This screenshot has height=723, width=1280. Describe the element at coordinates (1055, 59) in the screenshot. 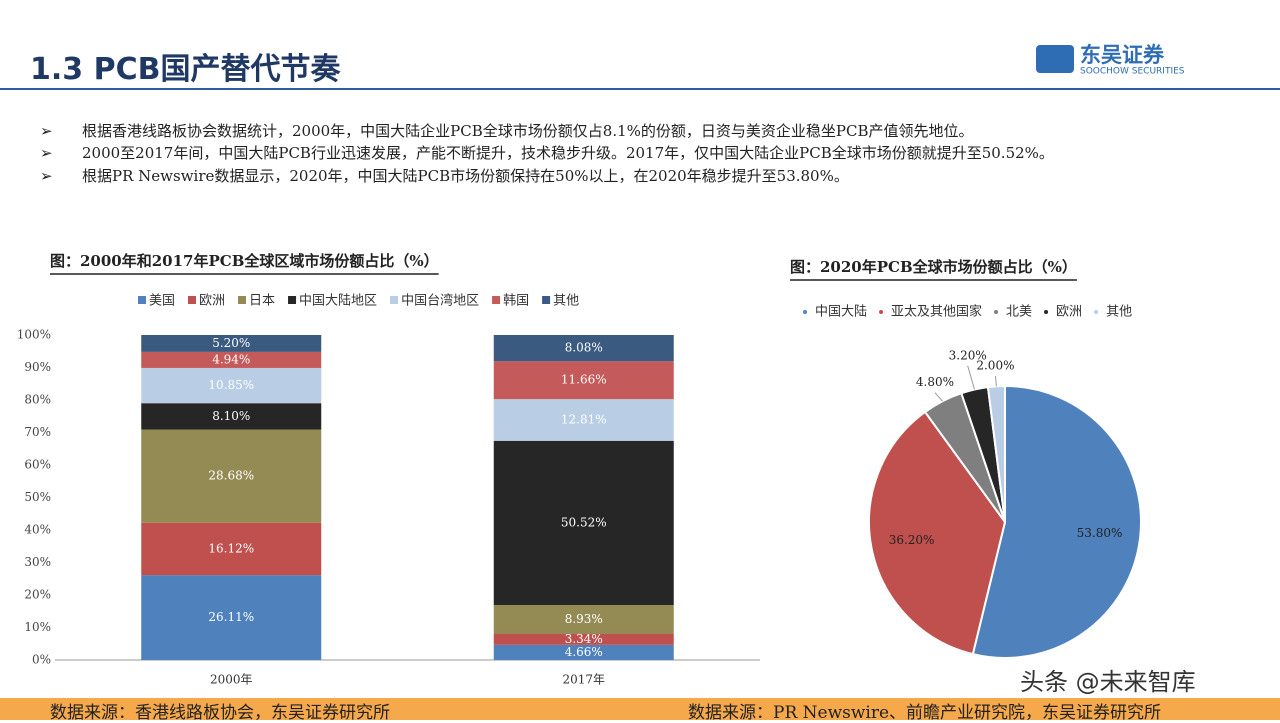

I see `logo-icon` at that location.